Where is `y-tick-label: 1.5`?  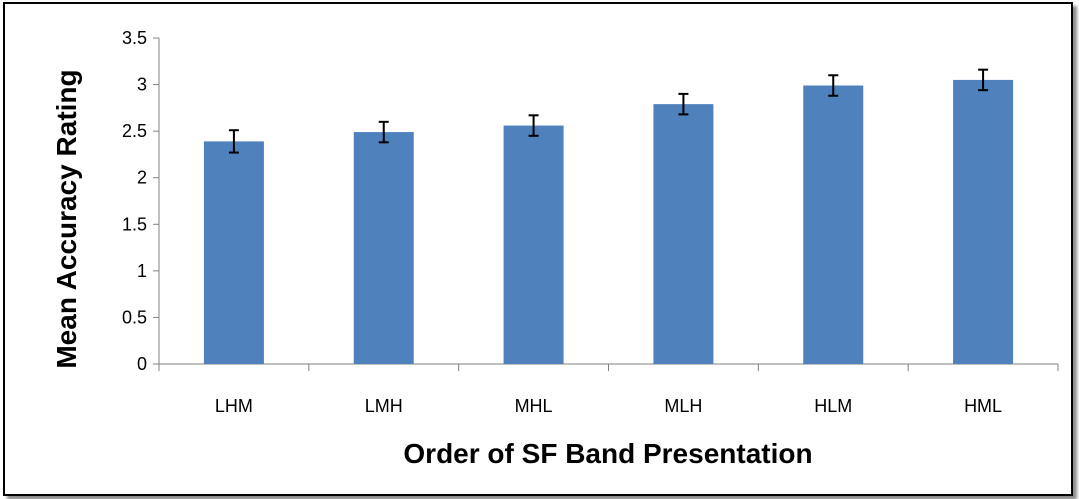
y-tick-label: 1.5 is located at coordinates (134, 224).